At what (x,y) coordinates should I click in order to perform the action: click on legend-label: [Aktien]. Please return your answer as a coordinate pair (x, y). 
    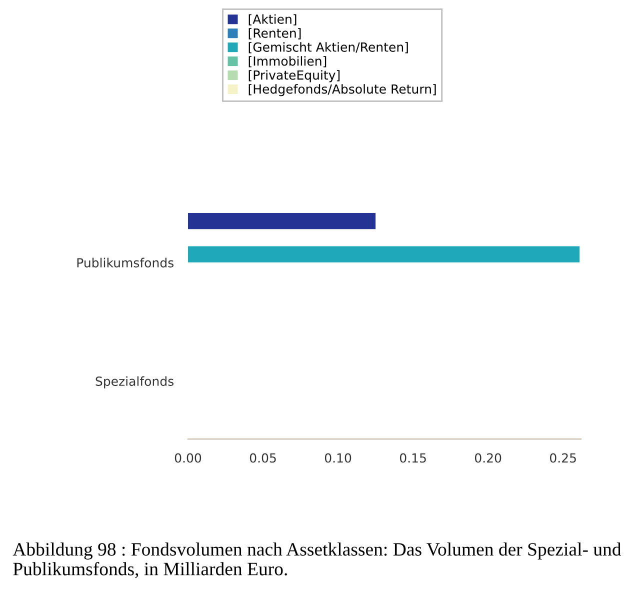
    Looking at the image, I should click on (272, 20).